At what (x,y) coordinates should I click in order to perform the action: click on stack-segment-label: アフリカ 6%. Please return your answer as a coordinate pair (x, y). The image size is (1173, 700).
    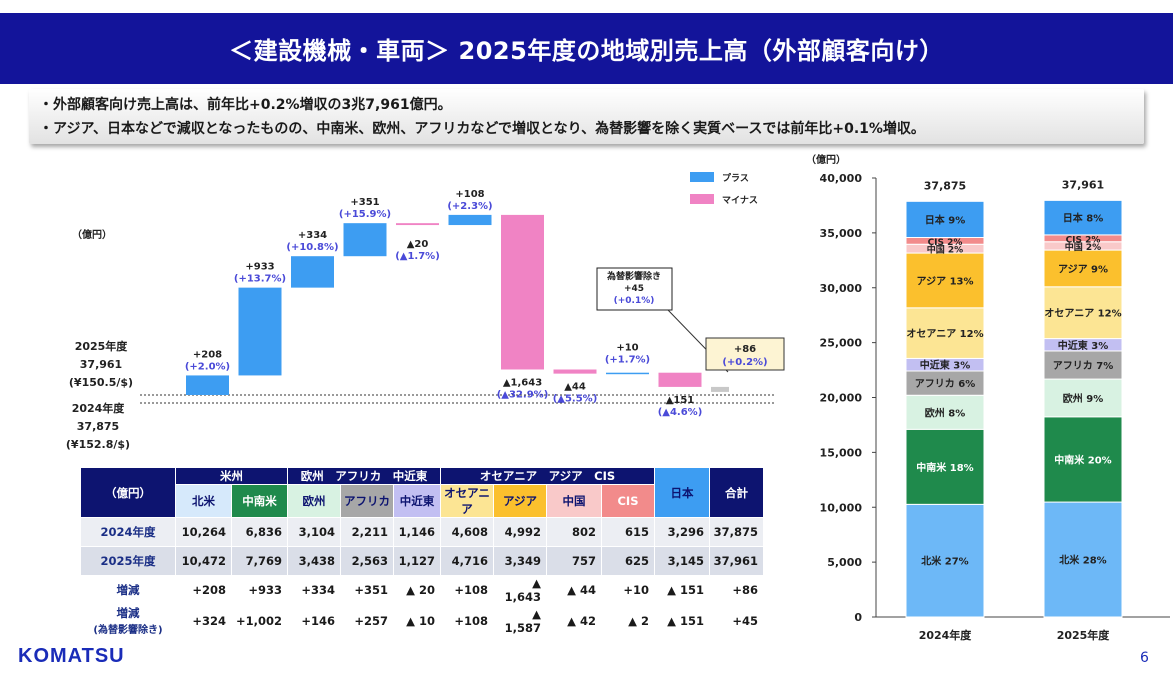
    Looking at the image, I should click on (945, 384).